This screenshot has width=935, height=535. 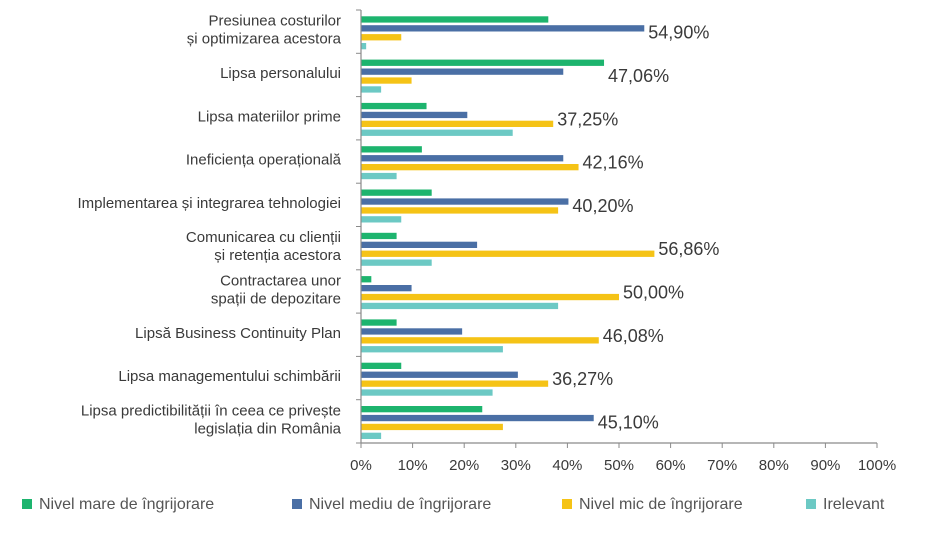 I want to click on x-tick-label: 40%, so click(x=567, y=465).